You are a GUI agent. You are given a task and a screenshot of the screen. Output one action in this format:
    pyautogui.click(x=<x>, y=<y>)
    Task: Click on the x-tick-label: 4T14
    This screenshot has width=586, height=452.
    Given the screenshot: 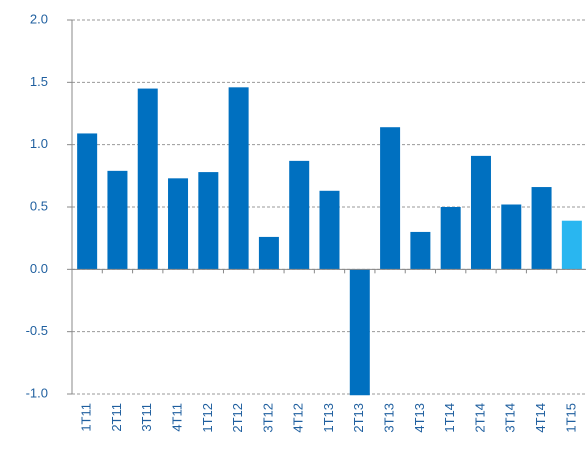 What is the action you would take?
    pyautogui.click(x=540, y=418)
    